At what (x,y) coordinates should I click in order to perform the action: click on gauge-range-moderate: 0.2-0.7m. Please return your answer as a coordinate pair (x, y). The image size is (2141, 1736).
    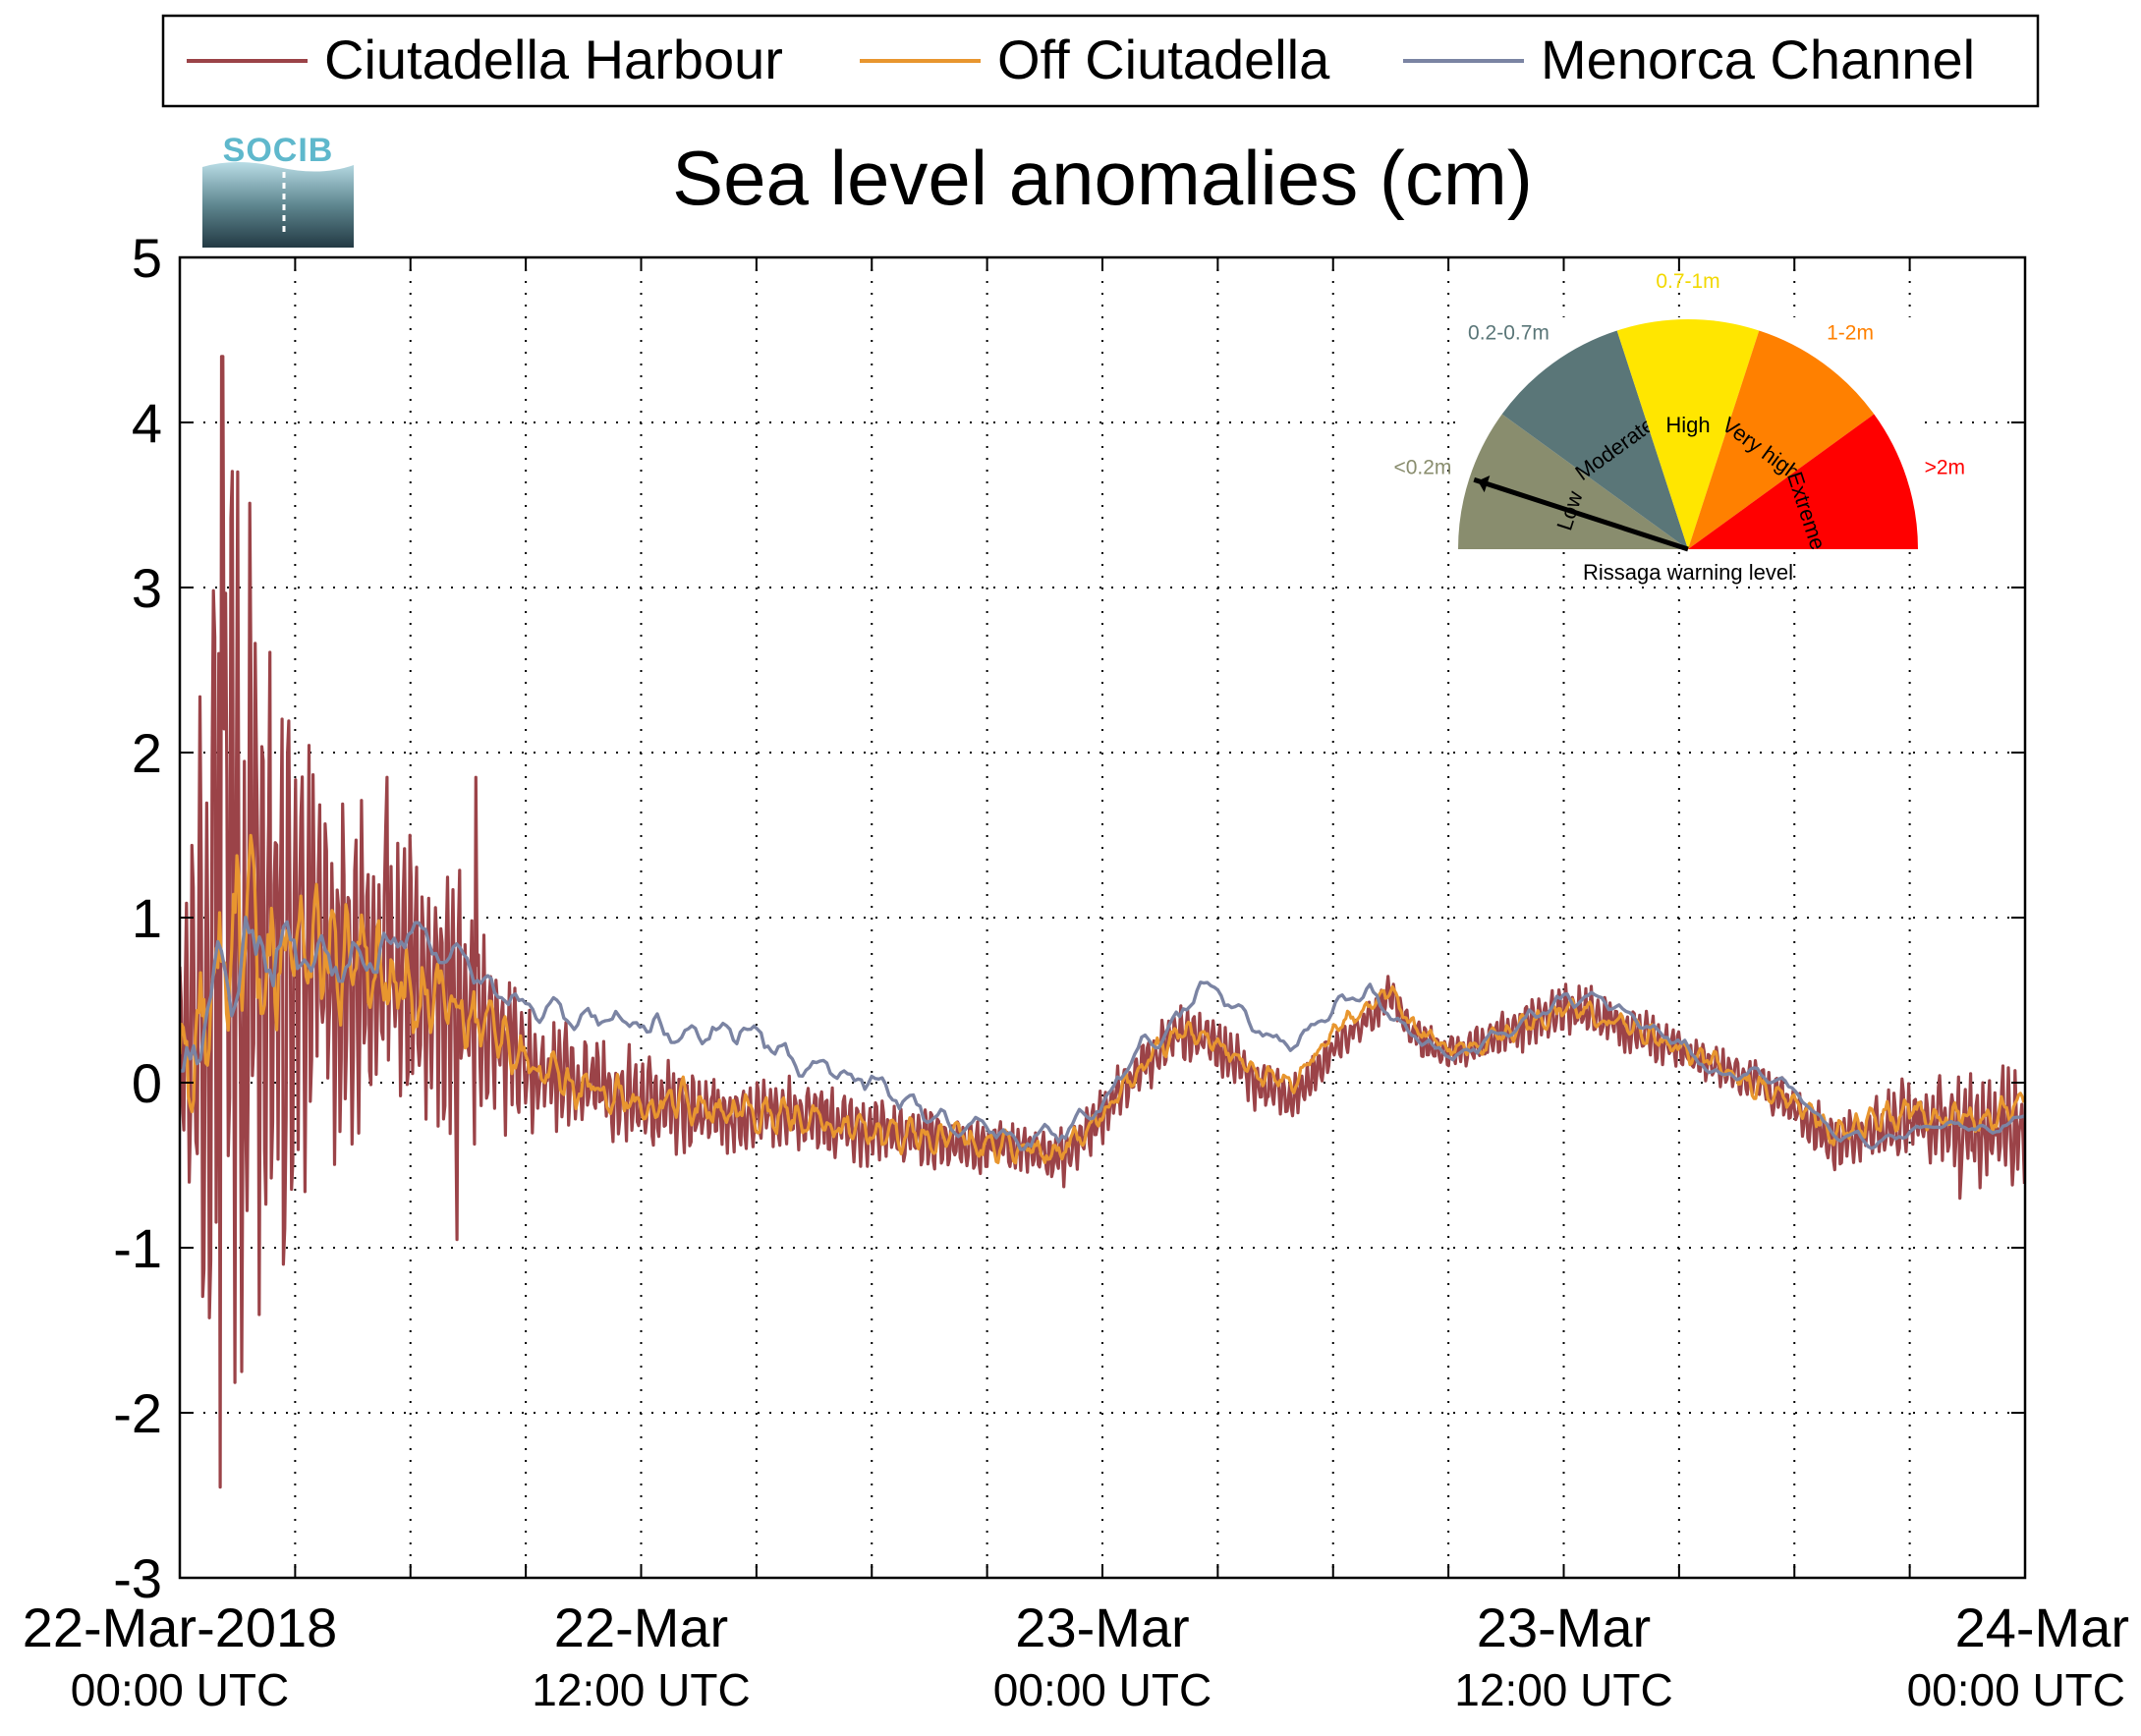
    Looking at the image, I should click on (1508, 332).